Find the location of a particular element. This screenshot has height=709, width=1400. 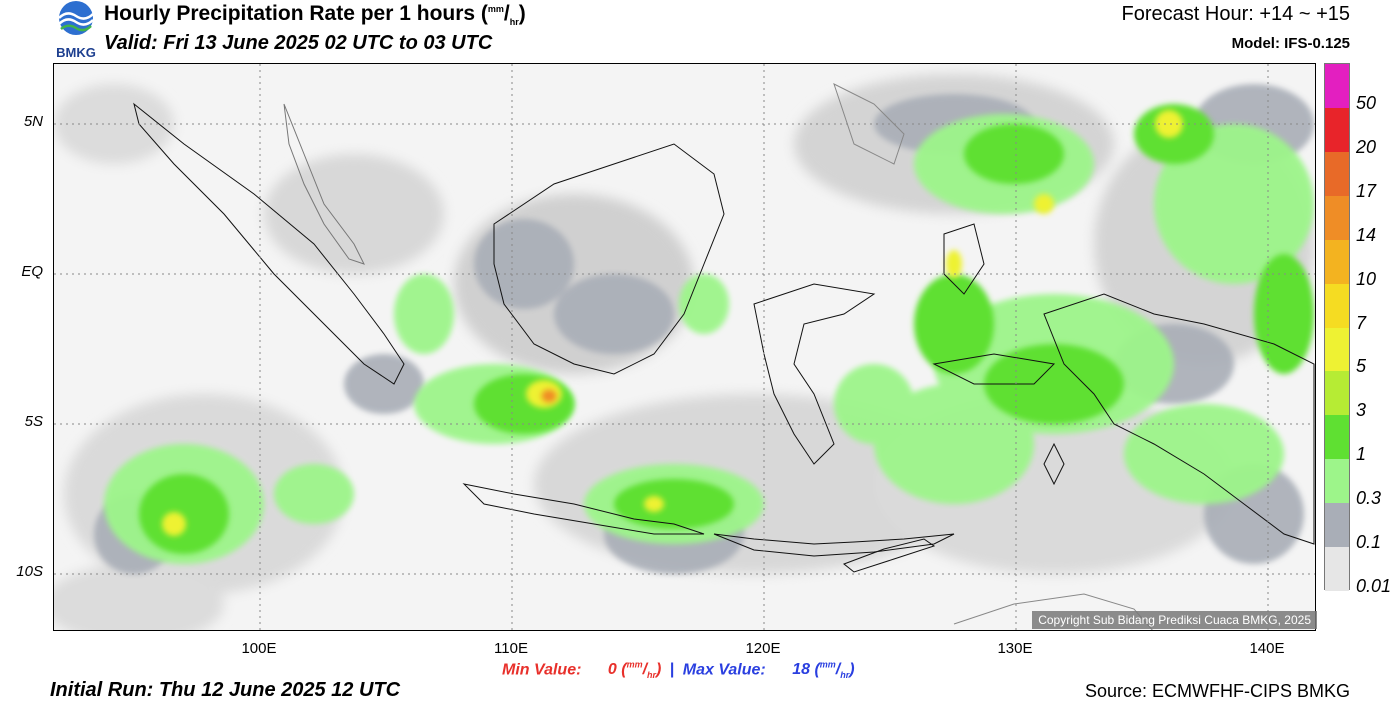

model-label: Model: IFS-0.125 is located at coordinates (1290, 43).